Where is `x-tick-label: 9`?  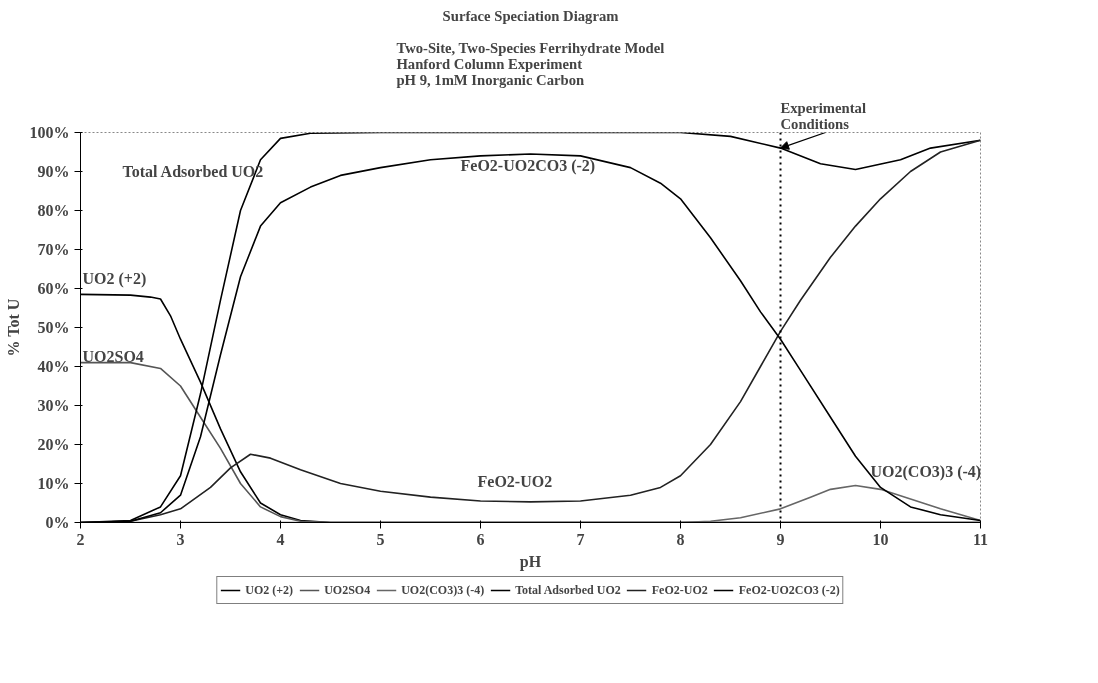 x-tick-label: 9 is located at coordinates (780, 539).